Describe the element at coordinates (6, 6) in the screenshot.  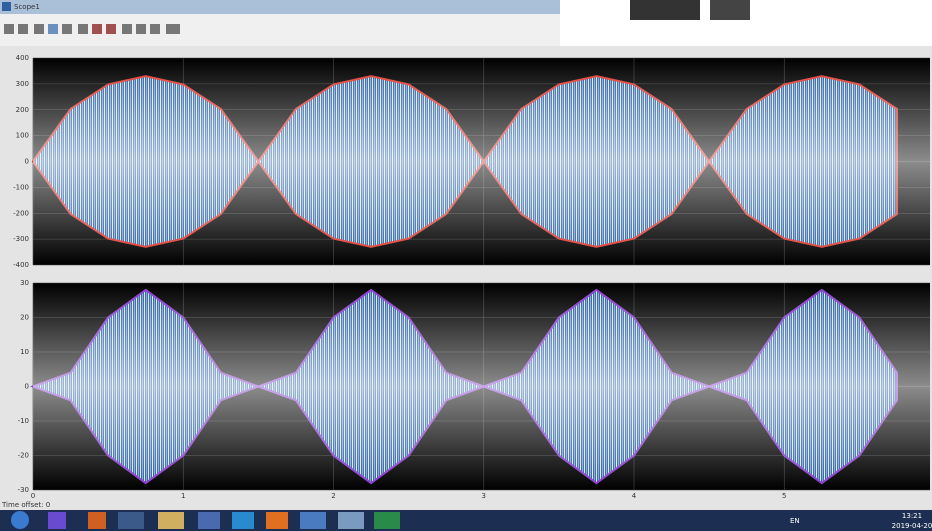
I see `window-icon` at that location.